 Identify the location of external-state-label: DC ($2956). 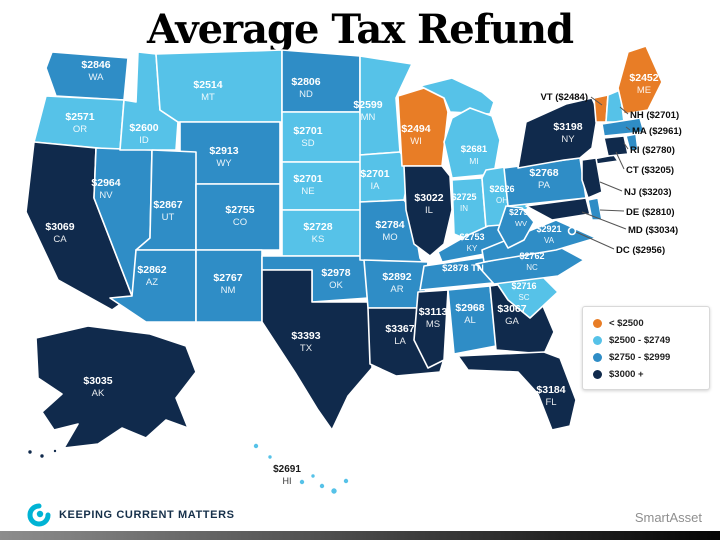
(640, 250).